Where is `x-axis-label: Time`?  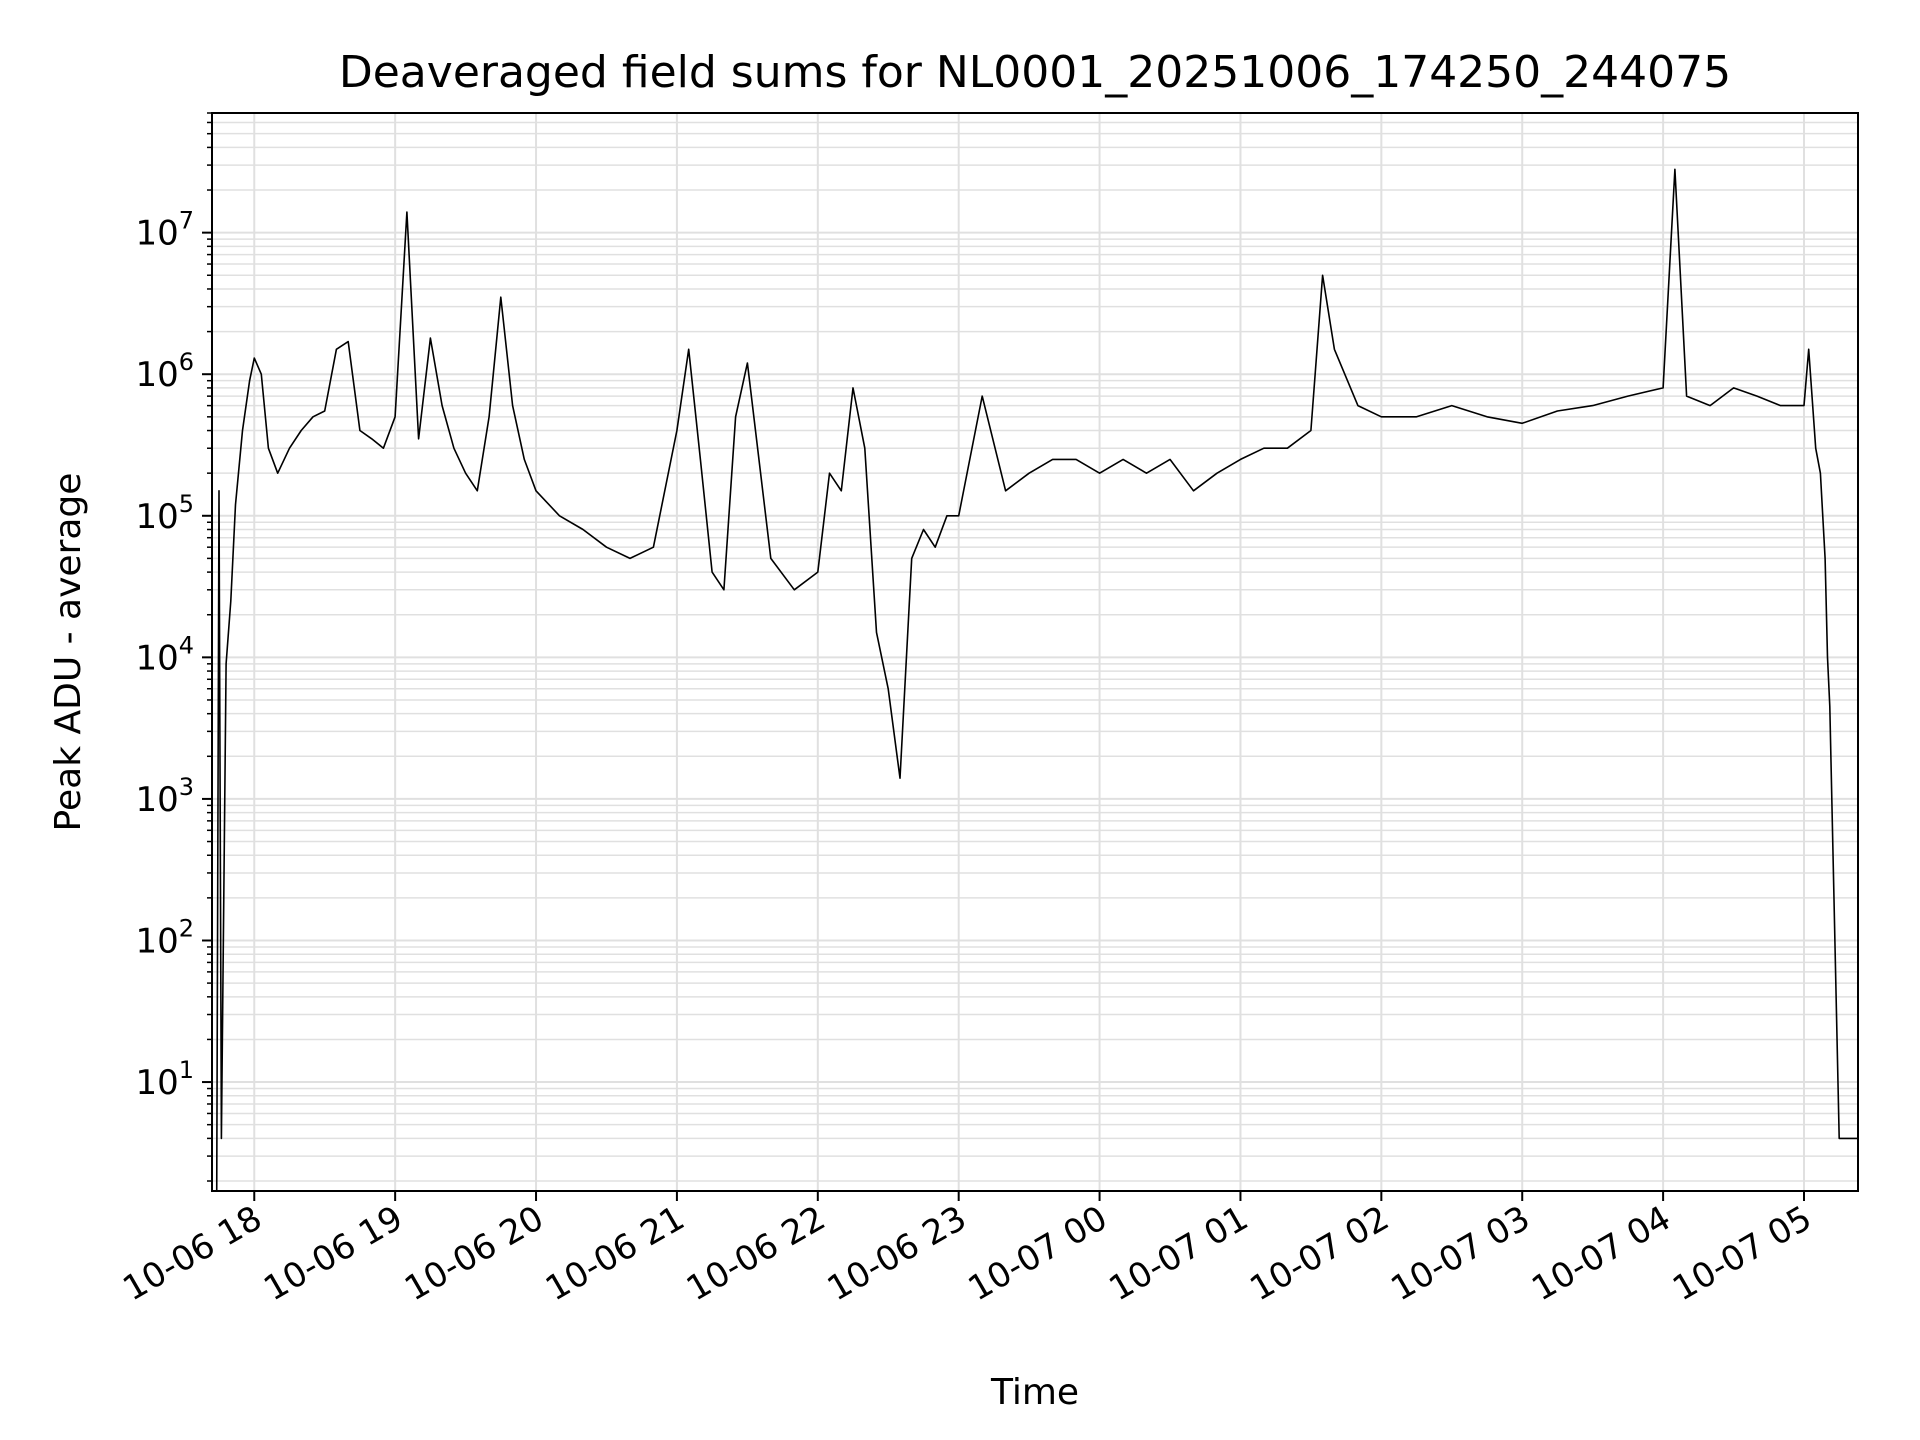 x-axis-label: Time is located at coordinates (1034, 1392).